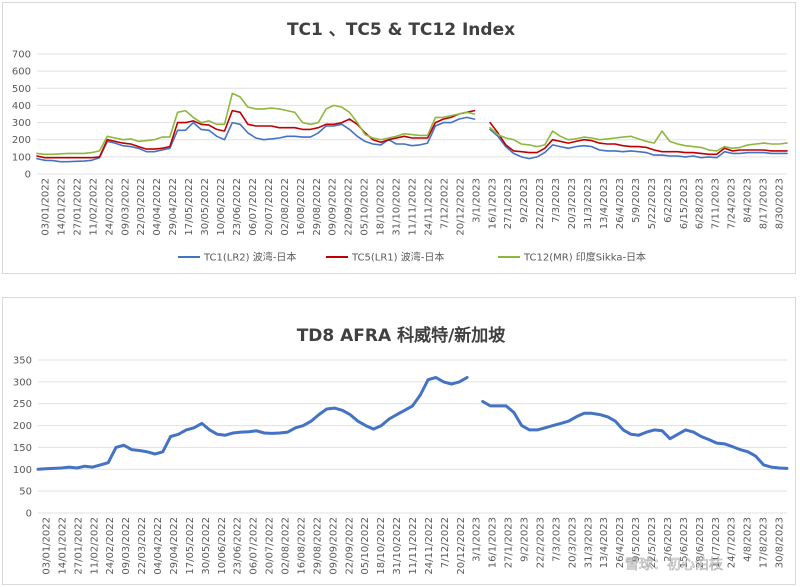 The width and height of the screenshot is (800, 587). I want to click on x-tick-label: 10/06/2022, so click(221, 207).